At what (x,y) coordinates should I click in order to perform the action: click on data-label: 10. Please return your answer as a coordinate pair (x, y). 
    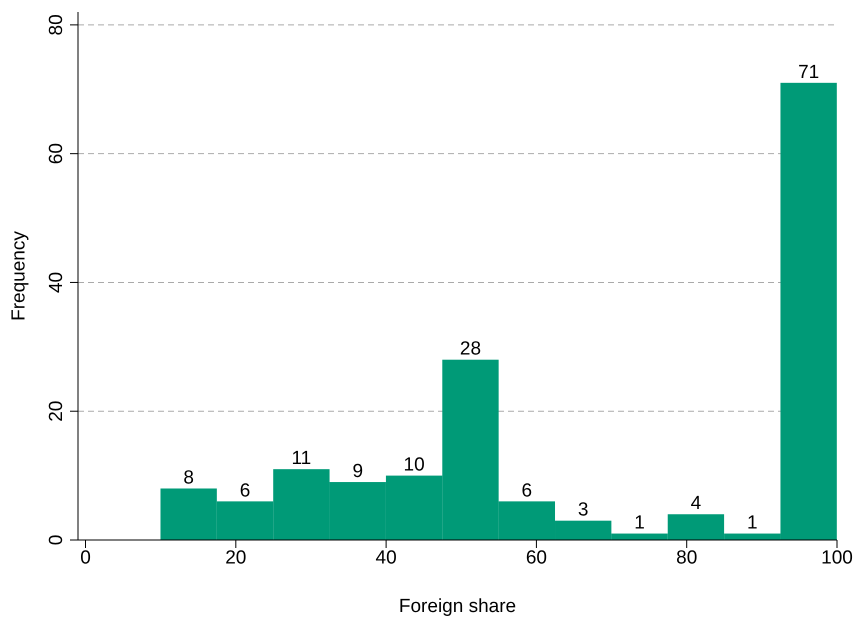
    Looking at the image, I should click on (414, 465).